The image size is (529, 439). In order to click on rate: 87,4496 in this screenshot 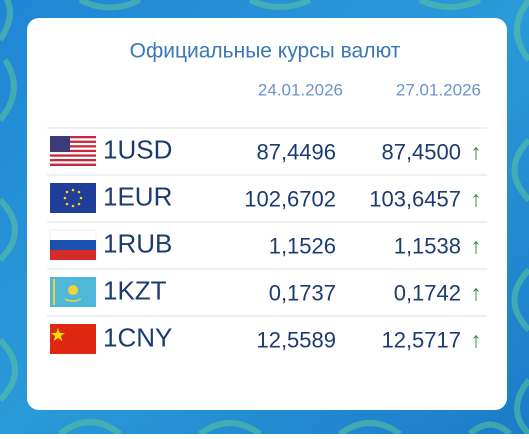, I will do `click(296, 151)`.